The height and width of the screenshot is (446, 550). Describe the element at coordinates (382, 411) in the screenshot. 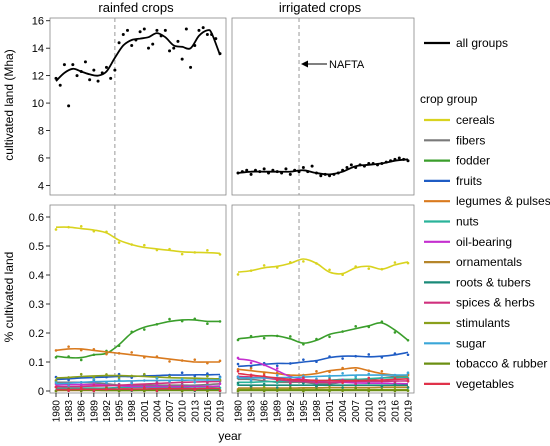

I see `x-tick-label-irrigated: 2013` at that location.